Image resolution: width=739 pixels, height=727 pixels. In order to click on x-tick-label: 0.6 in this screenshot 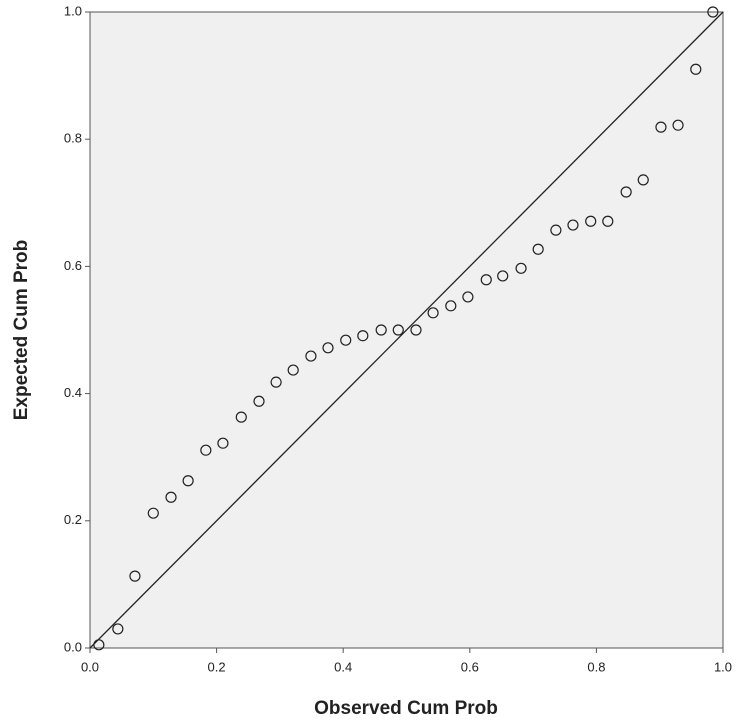, I will do `click(470, 666)`.